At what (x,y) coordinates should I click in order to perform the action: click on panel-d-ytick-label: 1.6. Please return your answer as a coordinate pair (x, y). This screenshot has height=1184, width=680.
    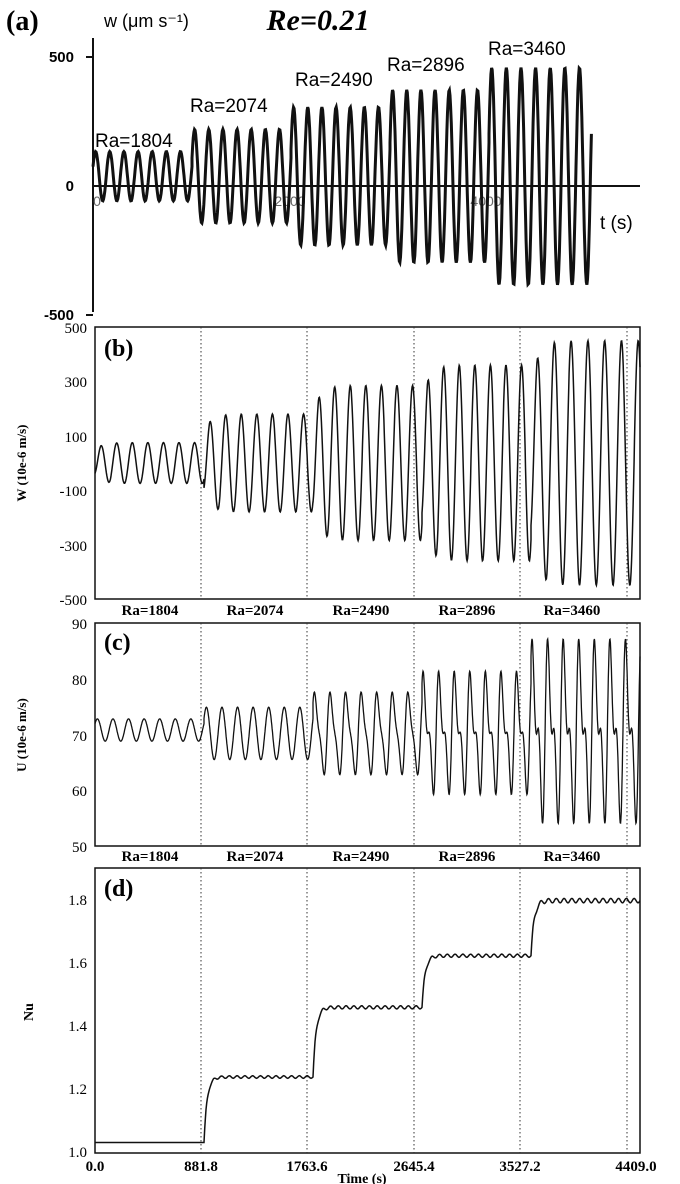
    Looking at the image, I should click on (77, 964).